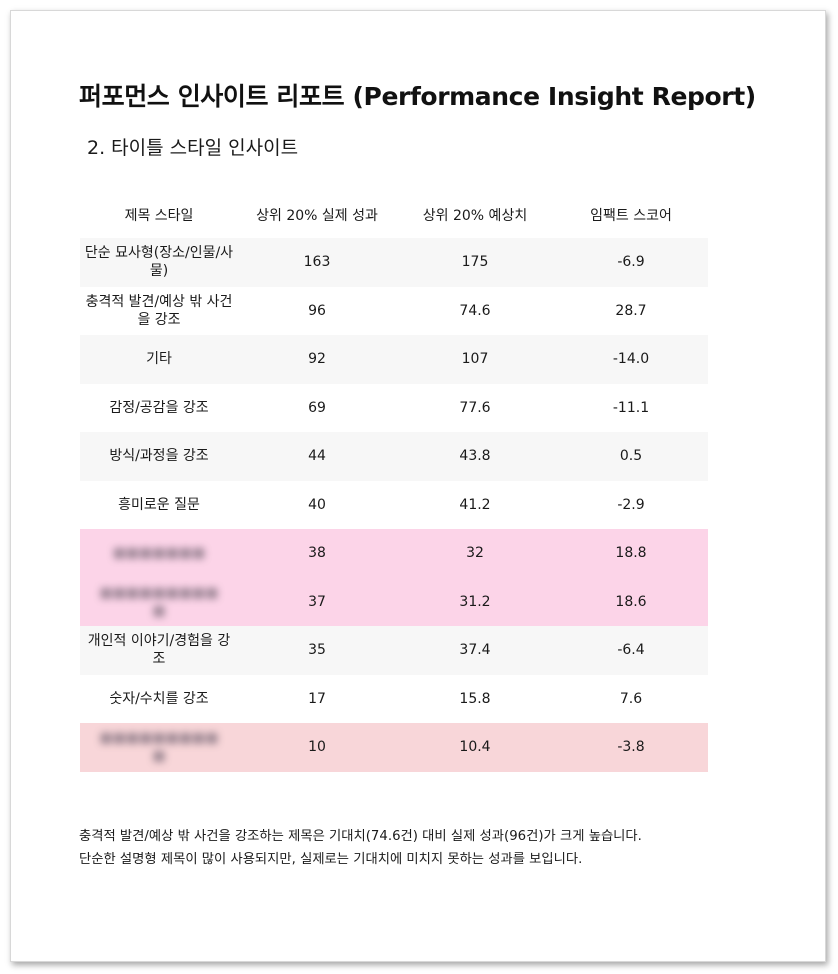  Describe the element at coordinates (394, 216) in the screenshot. I see `table-header-row: 제목 스타일 상위 20% 실제 성과 상위 20% 예상치 임팩트 스코어` at that location.